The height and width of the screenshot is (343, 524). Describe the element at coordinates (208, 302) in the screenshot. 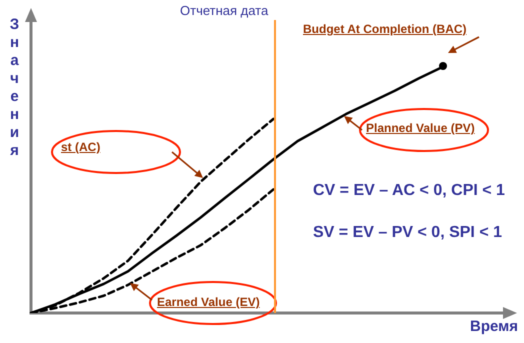

I see `annotation: Earned Value (EV)` at that location.